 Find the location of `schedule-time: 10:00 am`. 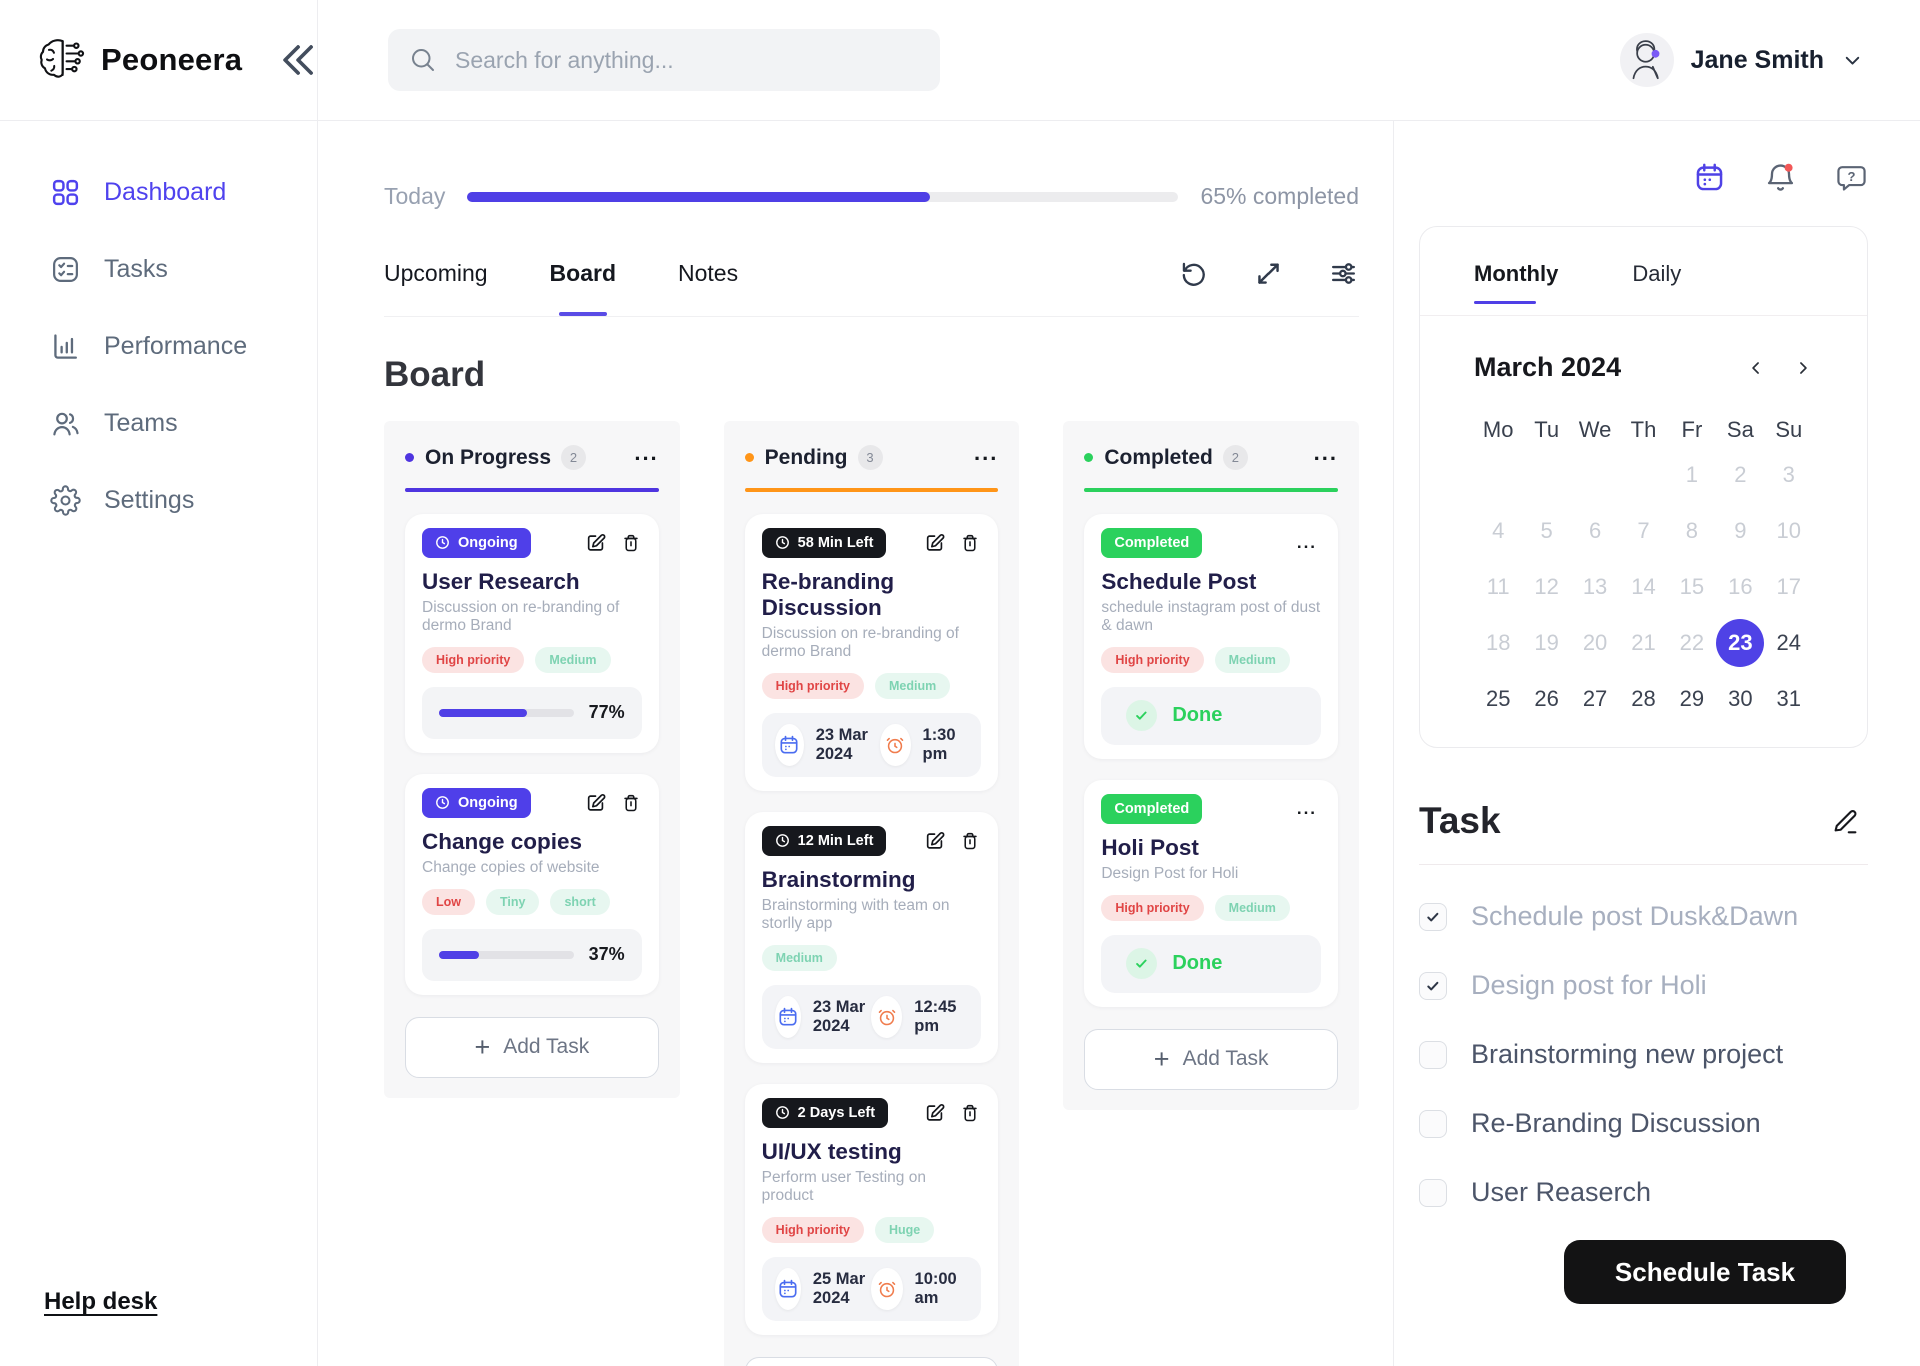

schedule-time: 10:00 am is located at coordinates (919, 1288).